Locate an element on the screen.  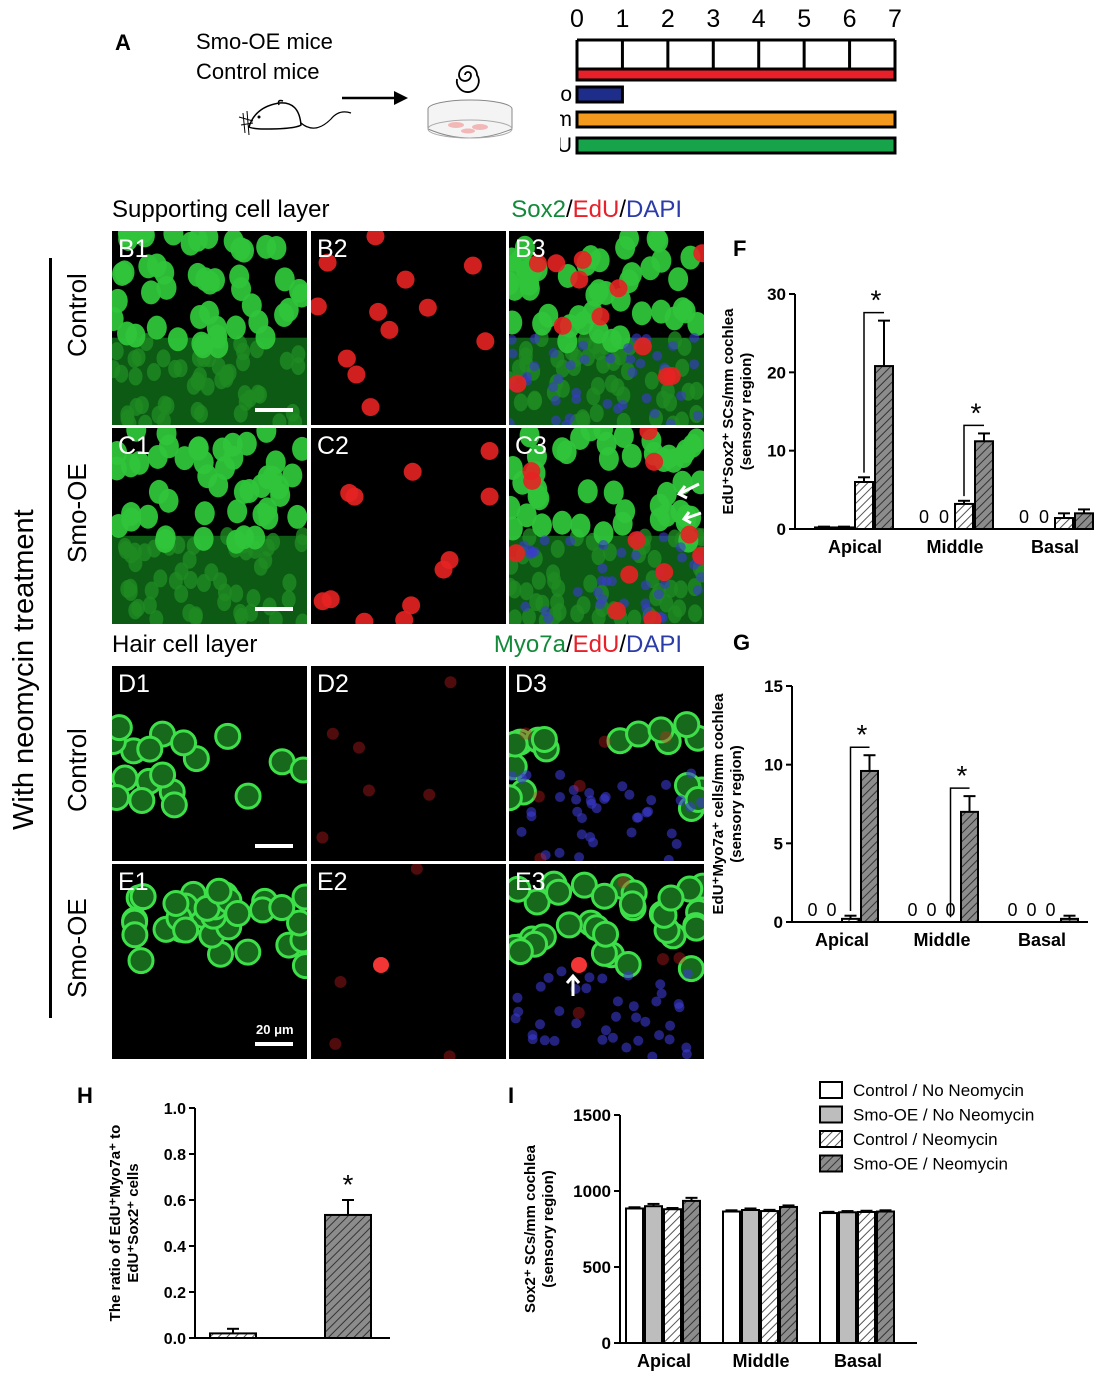
micrograph-tag: C3 is located at coordinates (531, 446).